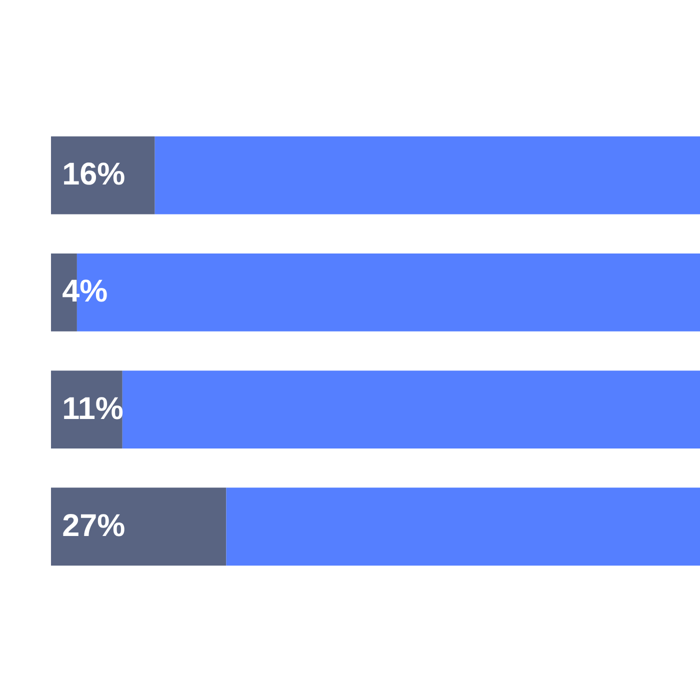 Image resolution: width=700 pixels, height=700 pixels. What do you see at coordinates (93, 408) in the screenshot?
I see `data-label: 11%` at bounding box center [93, 408].